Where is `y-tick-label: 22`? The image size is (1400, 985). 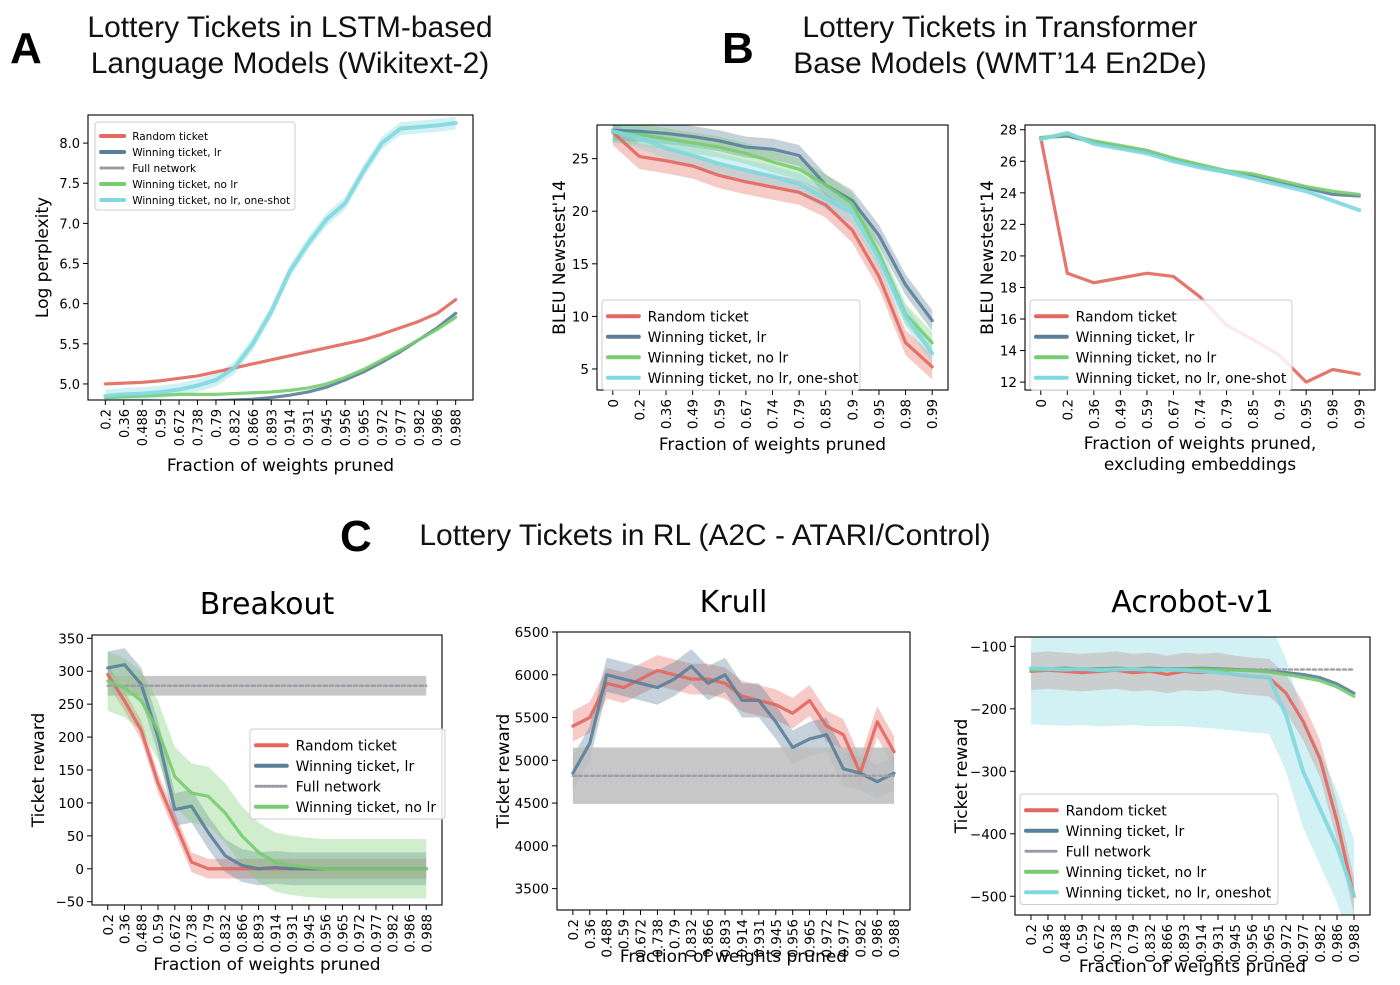
y-tick-label: 22 is located at coordinates (1008, 225).